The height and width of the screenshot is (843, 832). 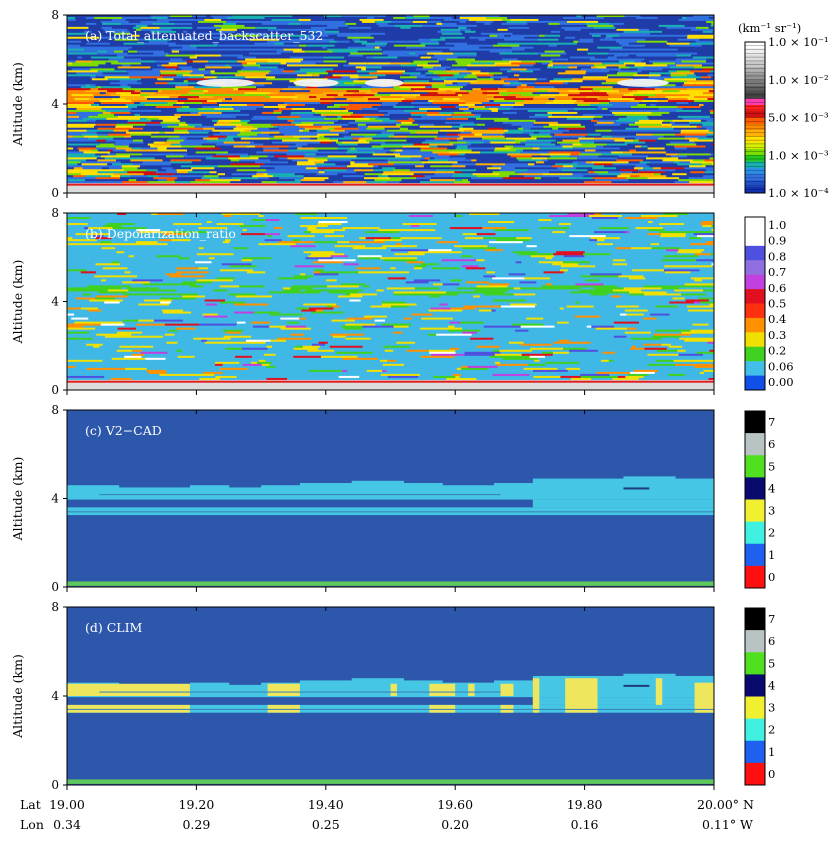 I want to click on colorbar: 7 6 5 4 3 2 1 0, so click(x=759, y=696).